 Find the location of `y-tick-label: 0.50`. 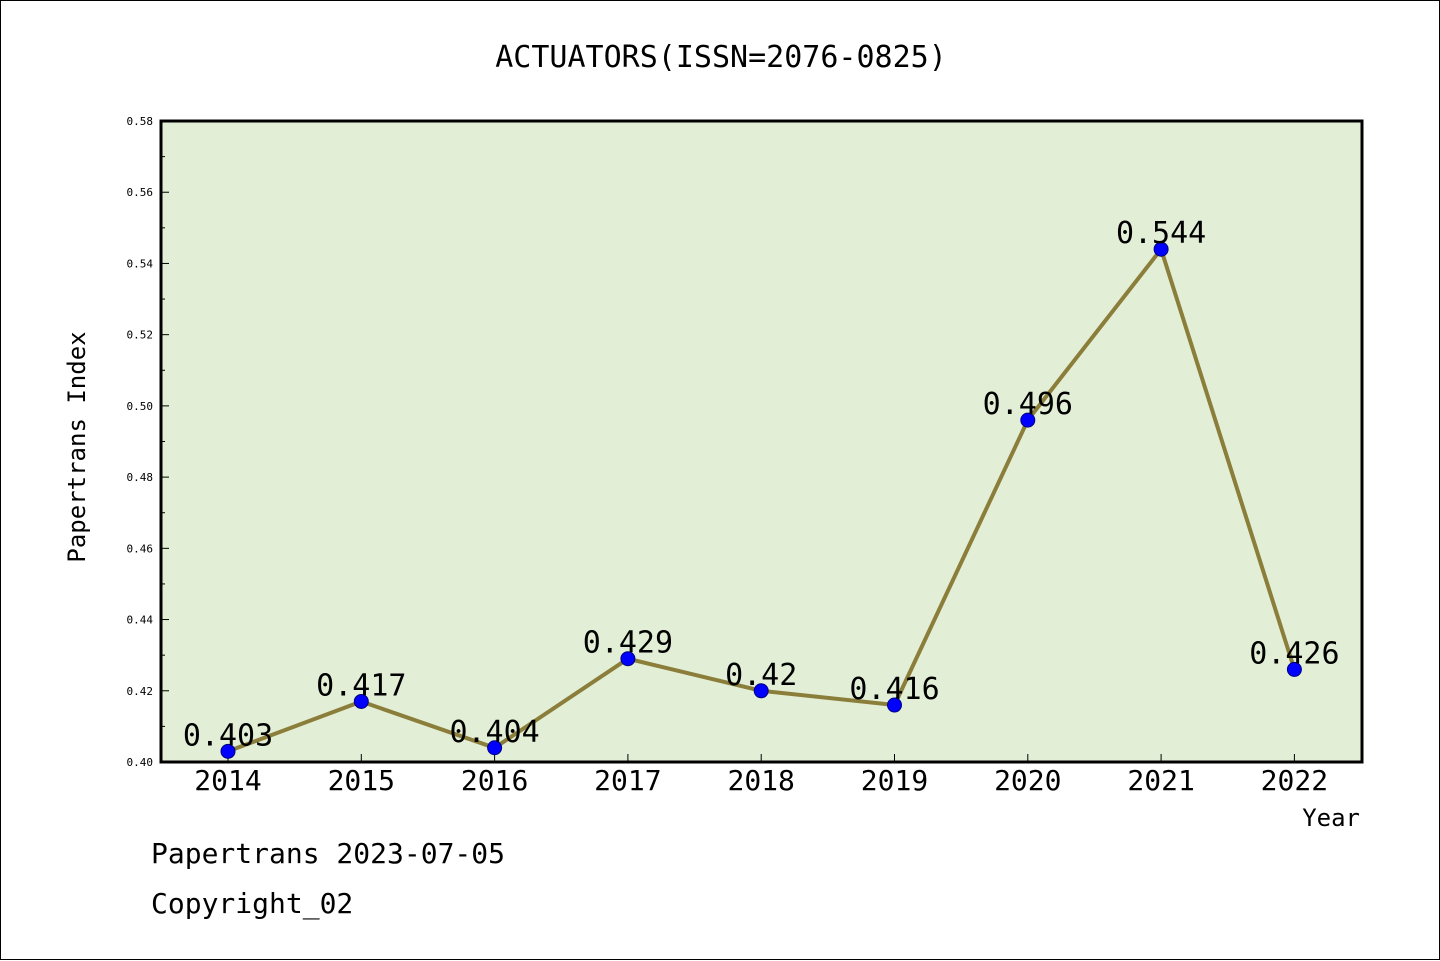

y-tick-label: 0.50 is located at coordinates (140, 406).